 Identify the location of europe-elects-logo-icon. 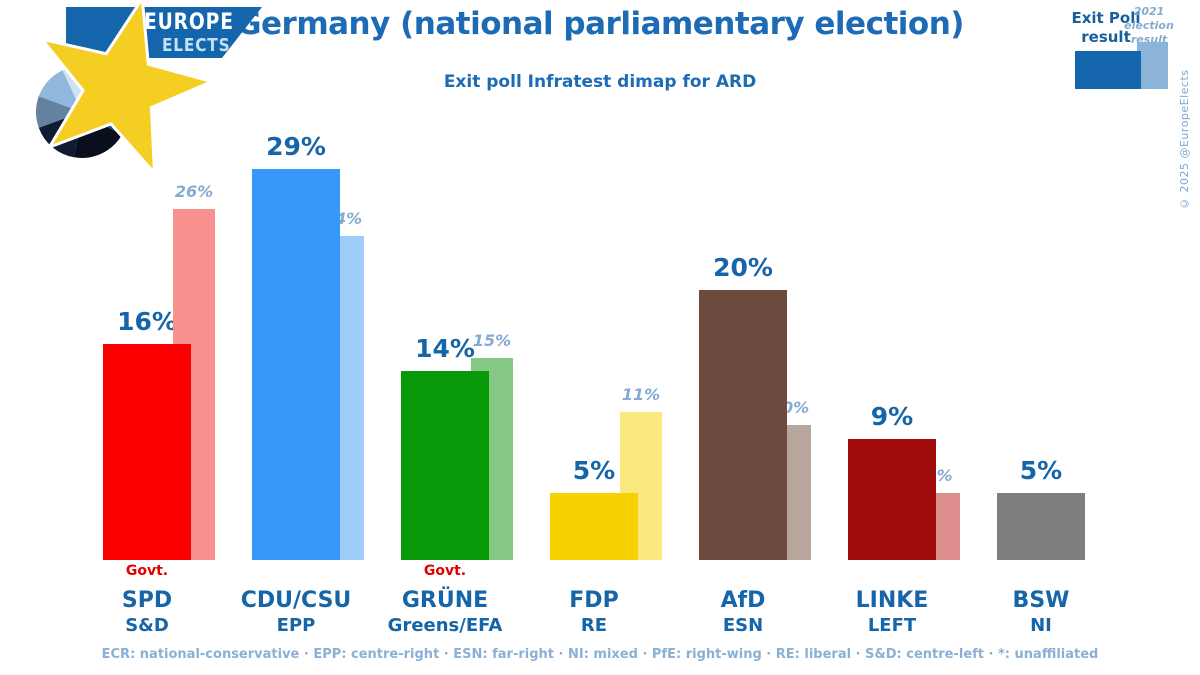
(126, 89).